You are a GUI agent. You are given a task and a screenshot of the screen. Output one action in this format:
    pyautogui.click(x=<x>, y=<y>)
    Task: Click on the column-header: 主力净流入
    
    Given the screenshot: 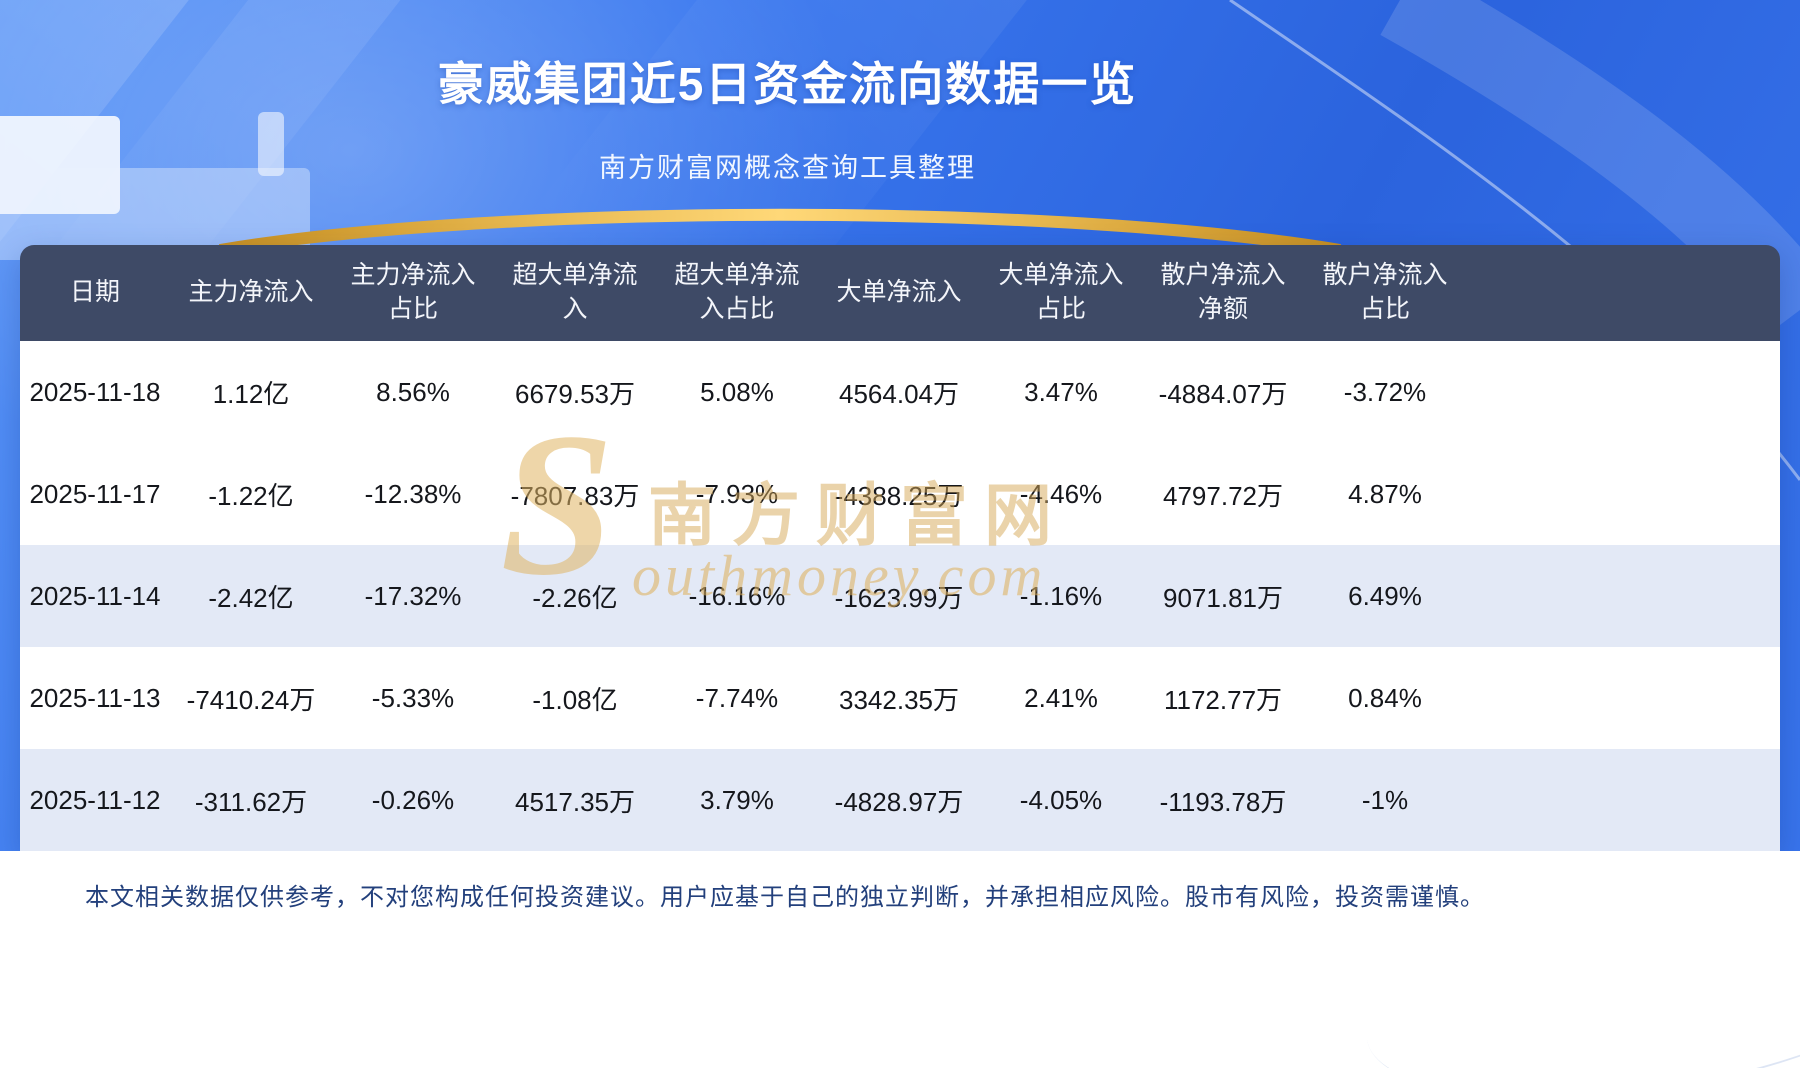 What is the action you would take?
    pyautogui.click(x=251, y=292)
    